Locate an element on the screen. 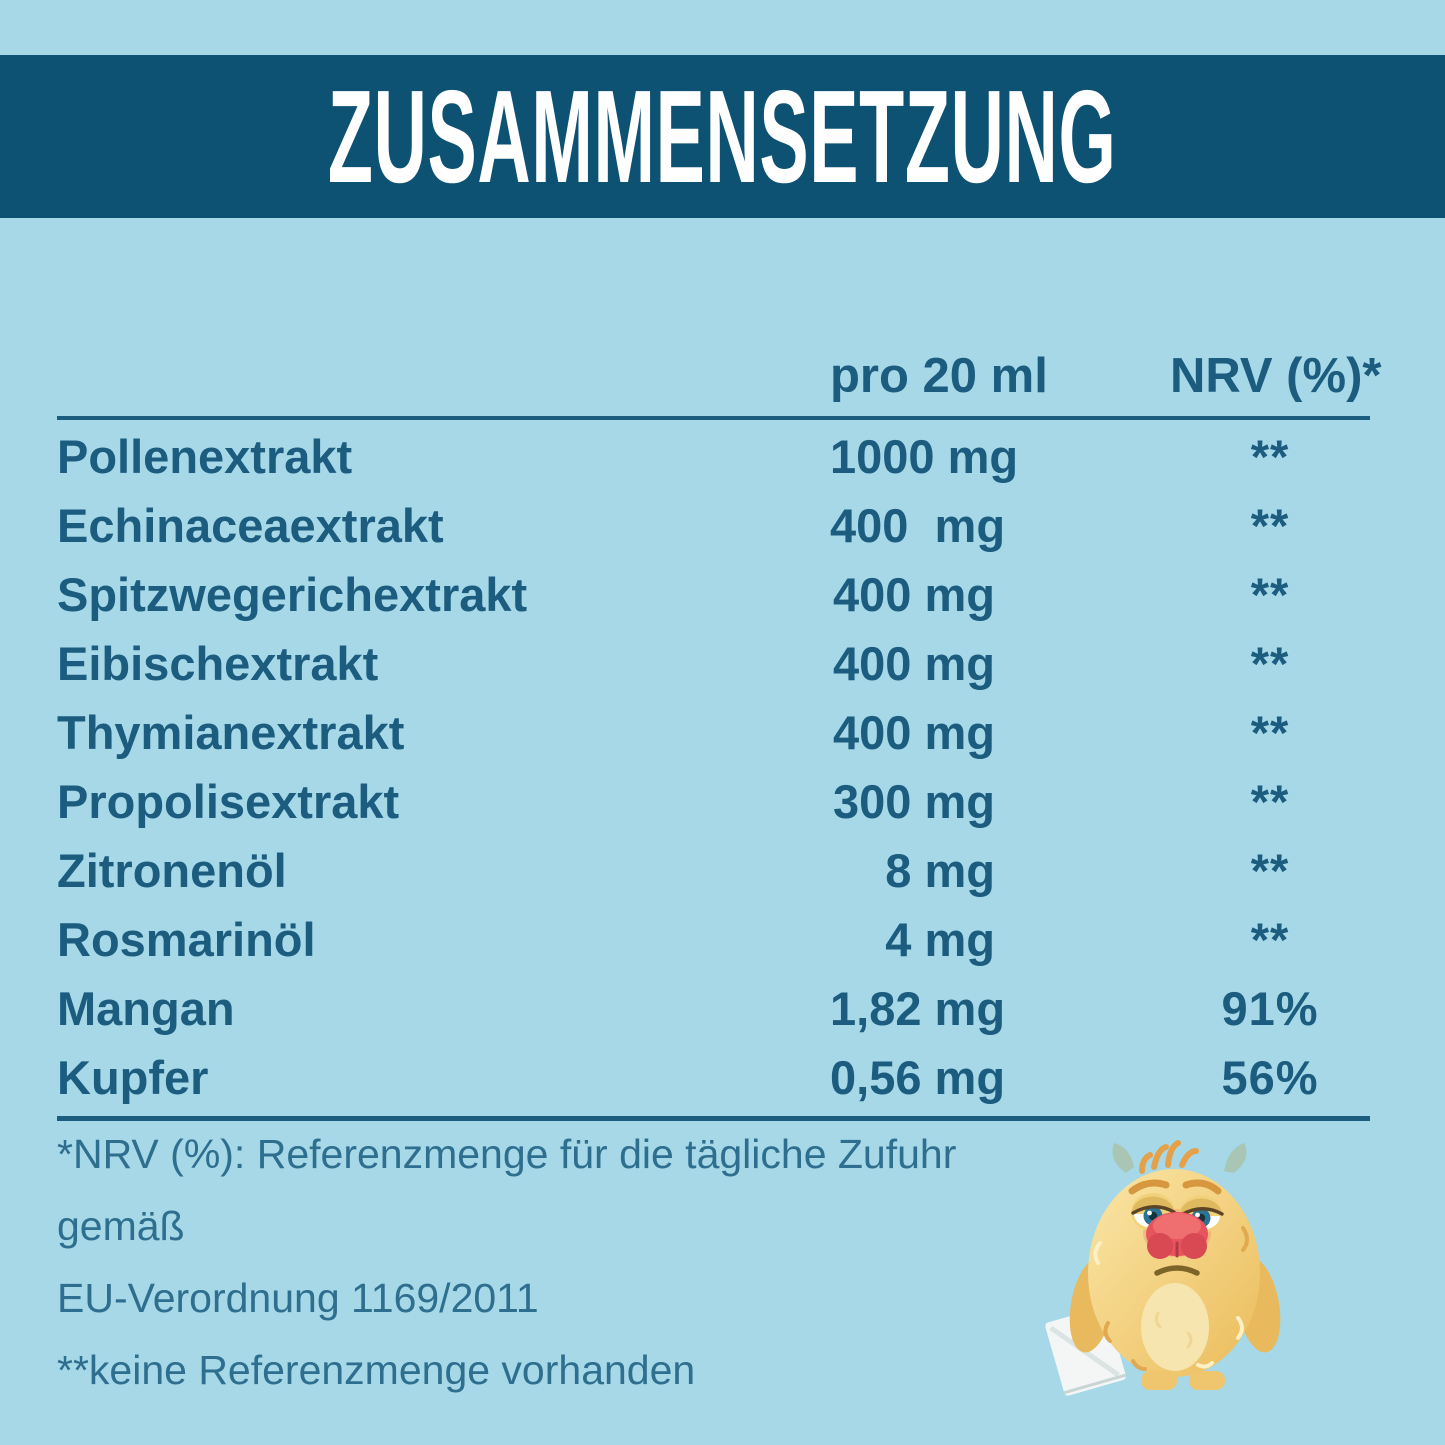 Image resolution: width=1445 pixels, height=1445 pixels. table-header-row: pro 20 ml NRV (%)* is located at coordinates (719, 382).